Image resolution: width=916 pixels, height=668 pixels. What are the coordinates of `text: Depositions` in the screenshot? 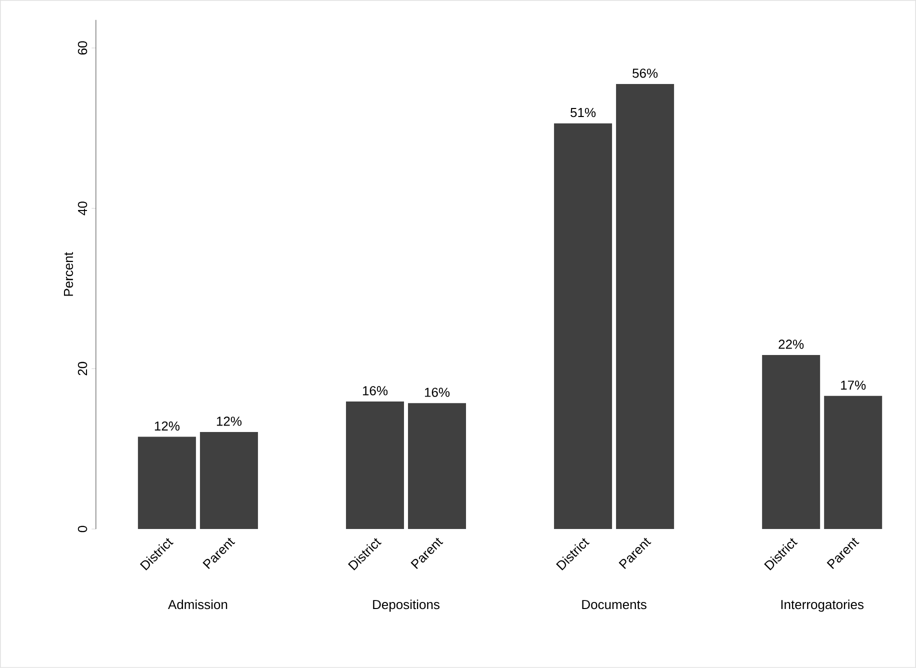 It's located at (406, 606).